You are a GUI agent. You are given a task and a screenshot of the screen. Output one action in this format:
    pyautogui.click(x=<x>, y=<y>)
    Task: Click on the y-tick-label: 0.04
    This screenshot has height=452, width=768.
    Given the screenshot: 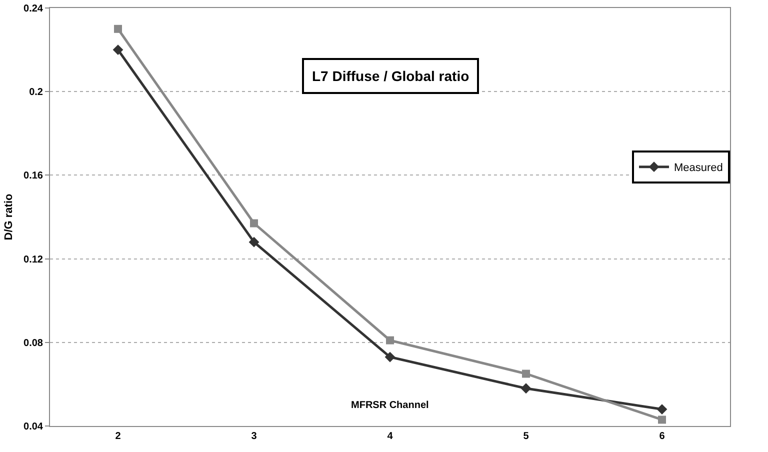 What is the action you would take?
    pyautogui.click(x=34, y=427)
    